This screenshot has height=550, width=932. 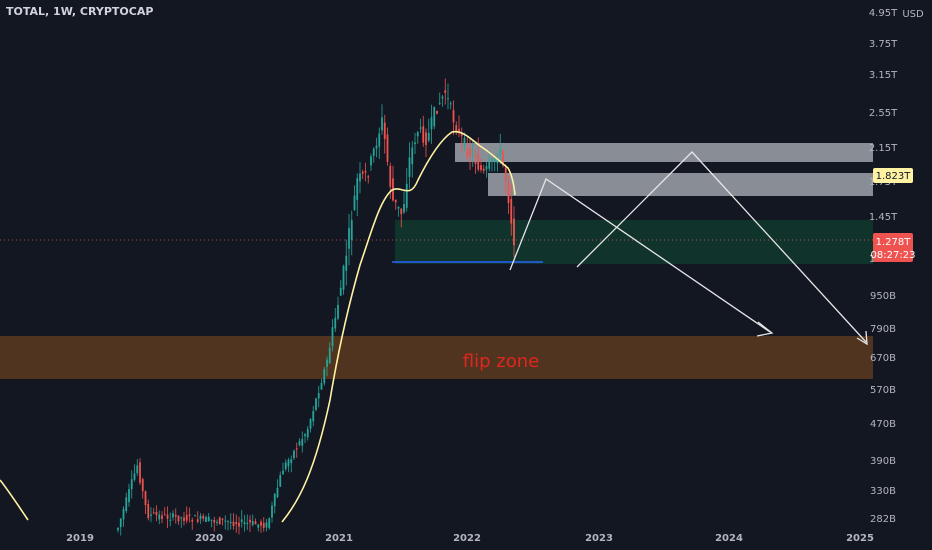 What do you see at coordinates (501, 361) in the screenshot?
I see `flip-zone-label: flip zone` at bounding box center [501, 361].